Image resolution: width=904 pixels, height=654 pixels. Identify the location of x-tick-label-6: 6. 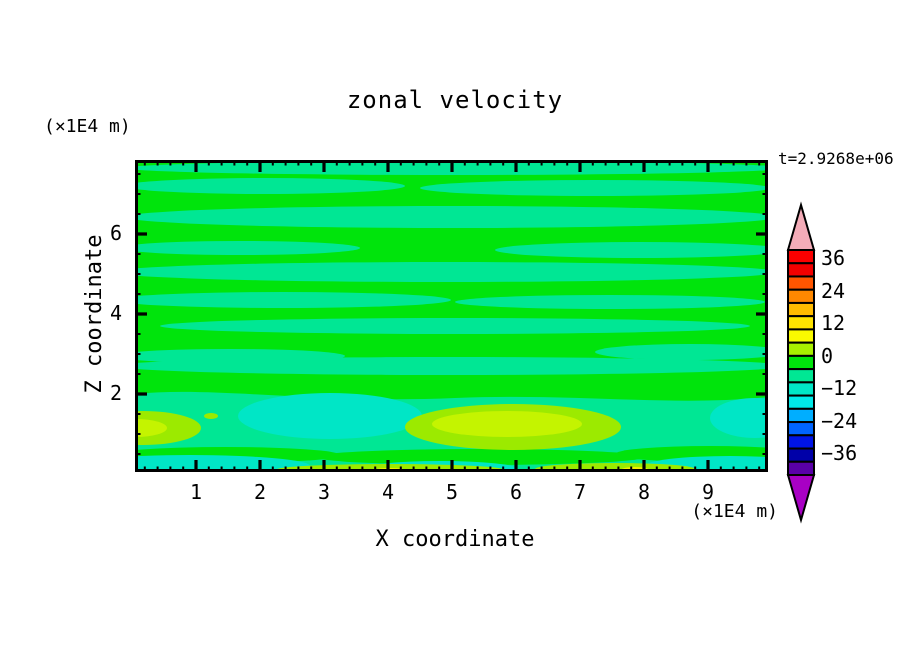
(516, 492).